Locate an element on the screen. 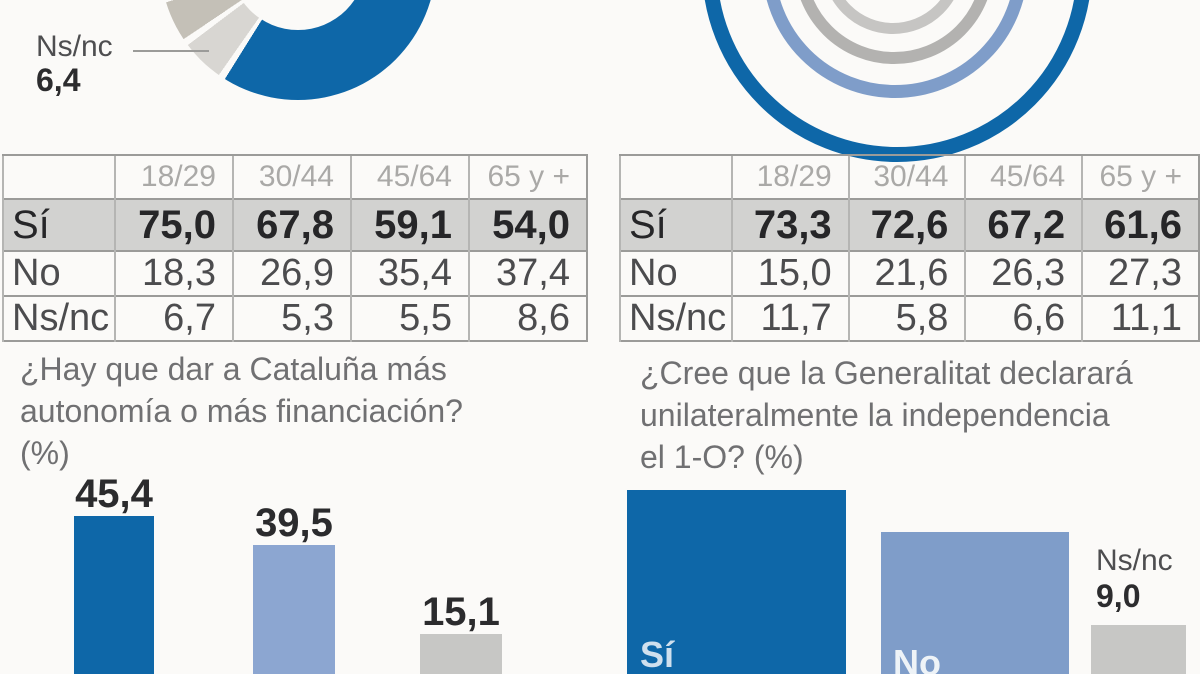 Image resolution: width=1200 pixels, height=674 pixels. donut-callout-label: Ns/nc is located at coordinates (74, 46).